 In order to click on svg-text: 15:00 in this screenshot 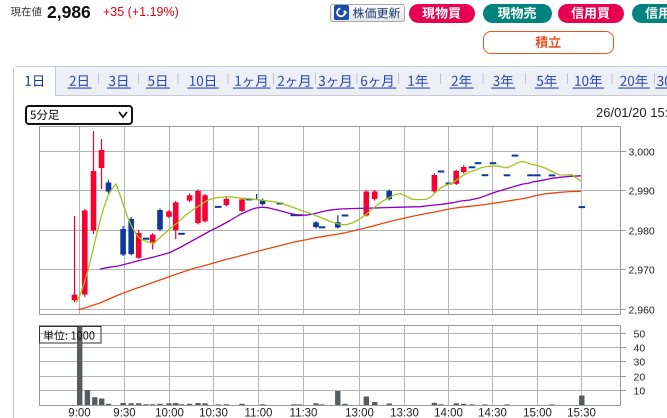, I will do `click(537, 412)`.